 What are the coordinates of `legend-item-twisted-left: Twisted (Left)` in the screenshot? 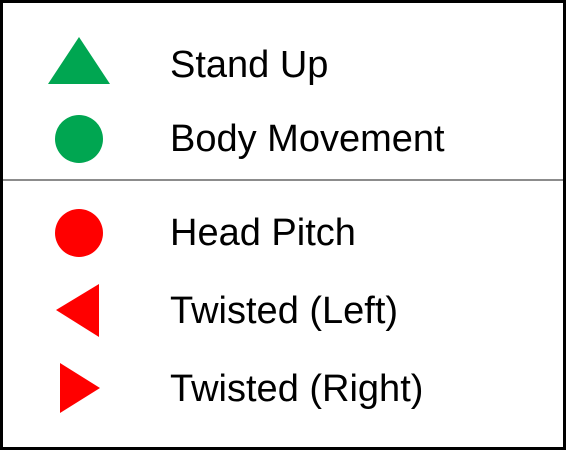 It's located at (283, 311).